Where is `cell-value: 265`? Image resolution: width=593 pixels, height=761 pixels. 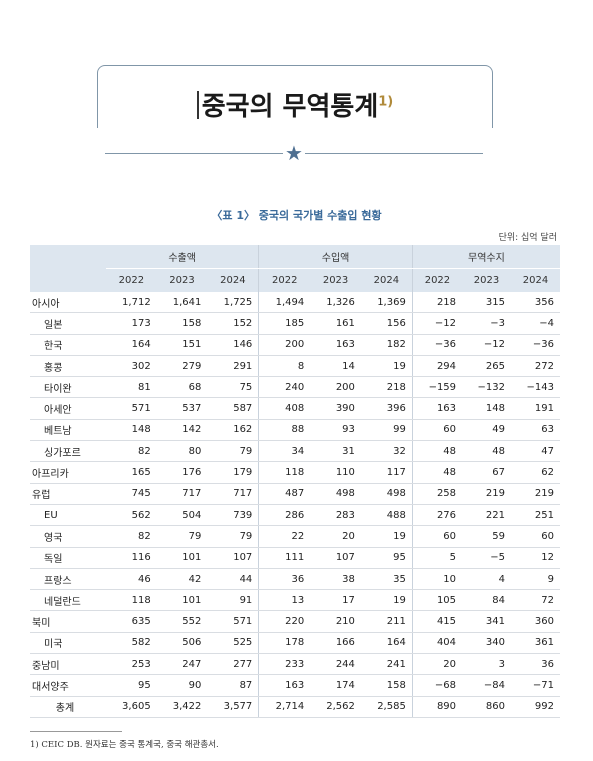 cell-value: 265 is located at coordinates (486, 366).